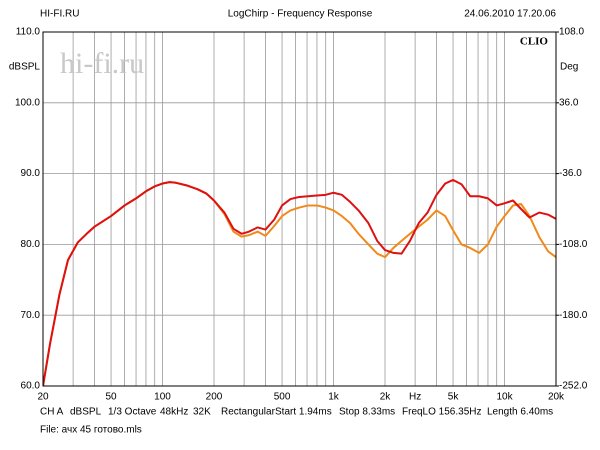  What do you see at coordinates (415, 397) in the screenshot?
I see `x-tick-label: Hz` at bounding box center [415, 397].